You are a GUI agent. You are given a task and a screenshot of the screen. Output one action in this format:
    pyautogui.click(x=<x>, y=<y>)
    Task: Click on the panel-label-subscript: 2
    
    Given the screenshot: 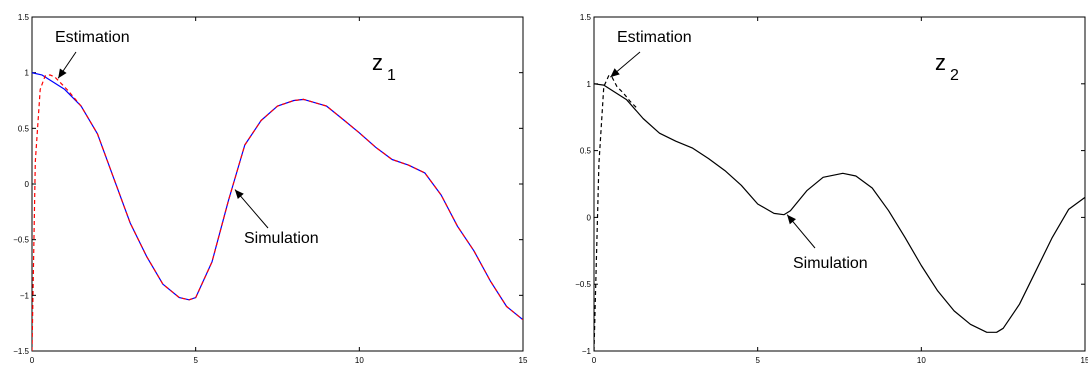 What is the action you would take?
    pyautogui.click(x=954, y=75)
    